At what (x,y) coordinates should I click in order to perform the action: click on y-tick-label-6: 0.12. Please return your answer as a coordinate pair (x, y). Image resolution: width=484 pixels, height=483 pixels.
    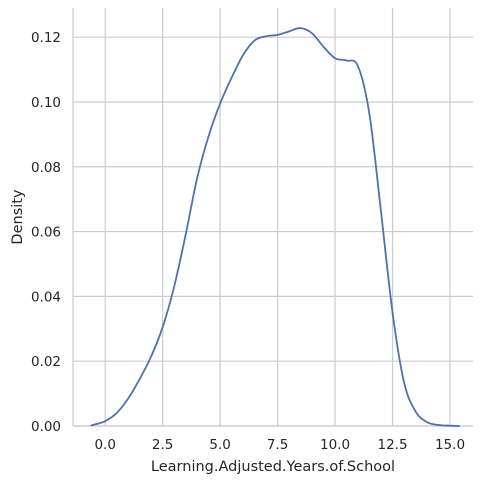
    Looking at the image, I should click on (46, 38).